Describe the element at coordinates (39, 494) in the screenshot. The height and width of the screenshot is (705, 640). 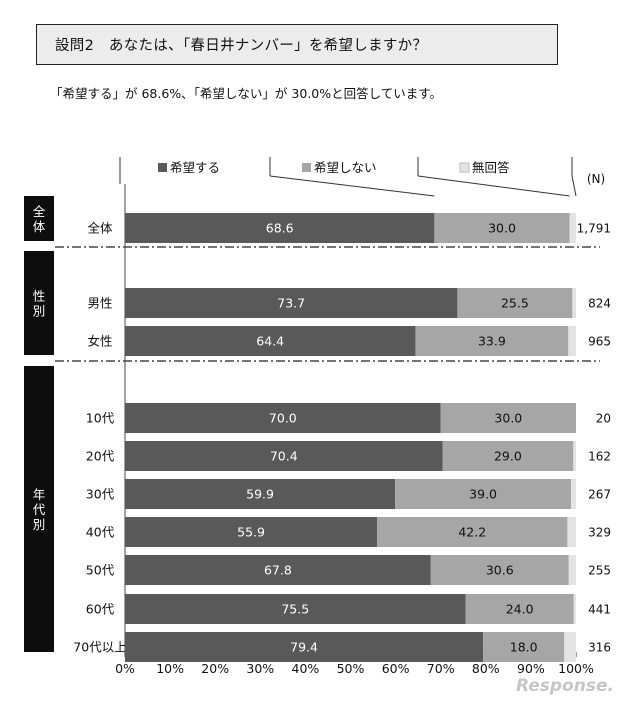
I see `group-label-char: 年` at that location.